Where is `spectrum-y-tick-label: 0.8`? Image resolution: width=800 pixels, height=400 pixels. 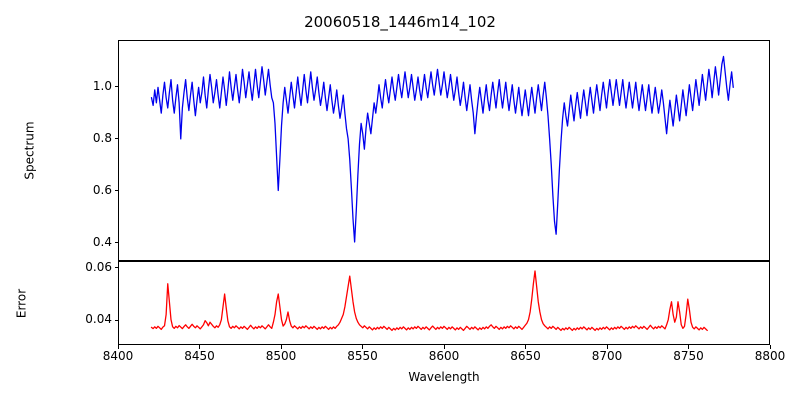 spectrum-y-tick-label: 0.8 is located at coordinates (102, 137).